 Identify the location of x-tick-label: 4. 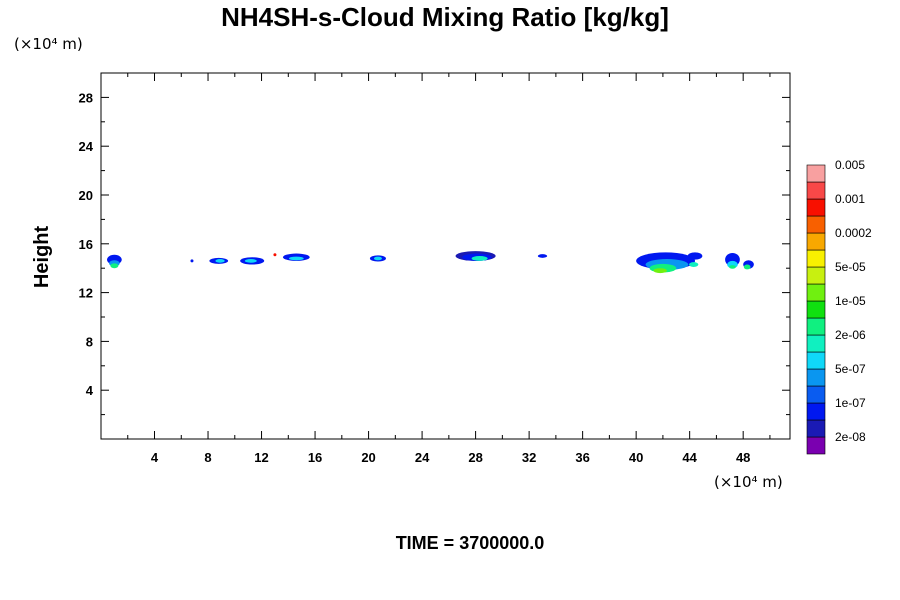
(155, 457).